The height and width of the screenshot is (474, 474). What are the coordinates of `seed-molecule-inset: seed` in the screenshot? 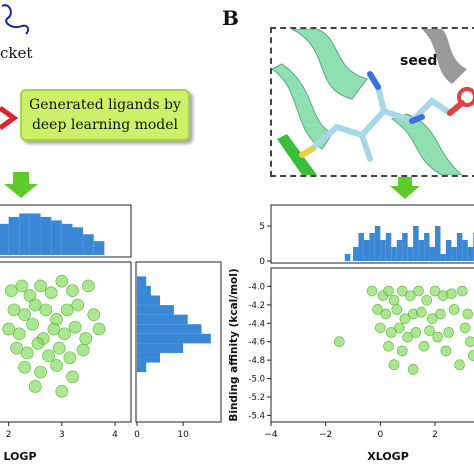 It's located at (372, 102).